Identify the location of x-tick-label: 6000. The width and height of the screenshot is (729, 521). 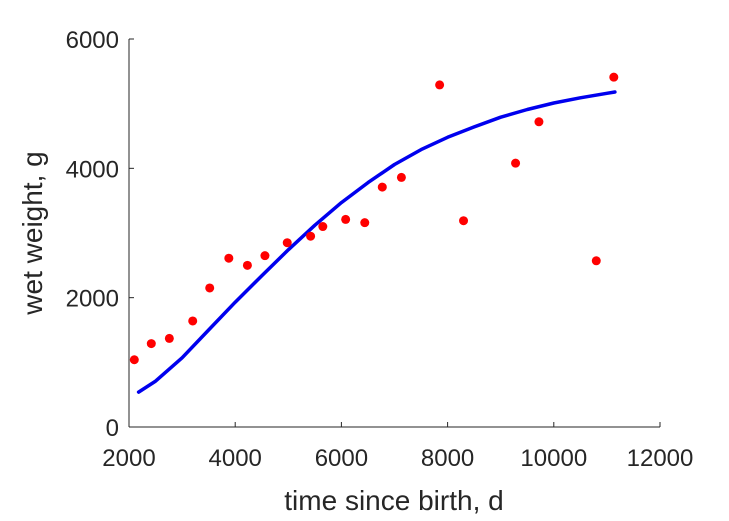
(341, 458).